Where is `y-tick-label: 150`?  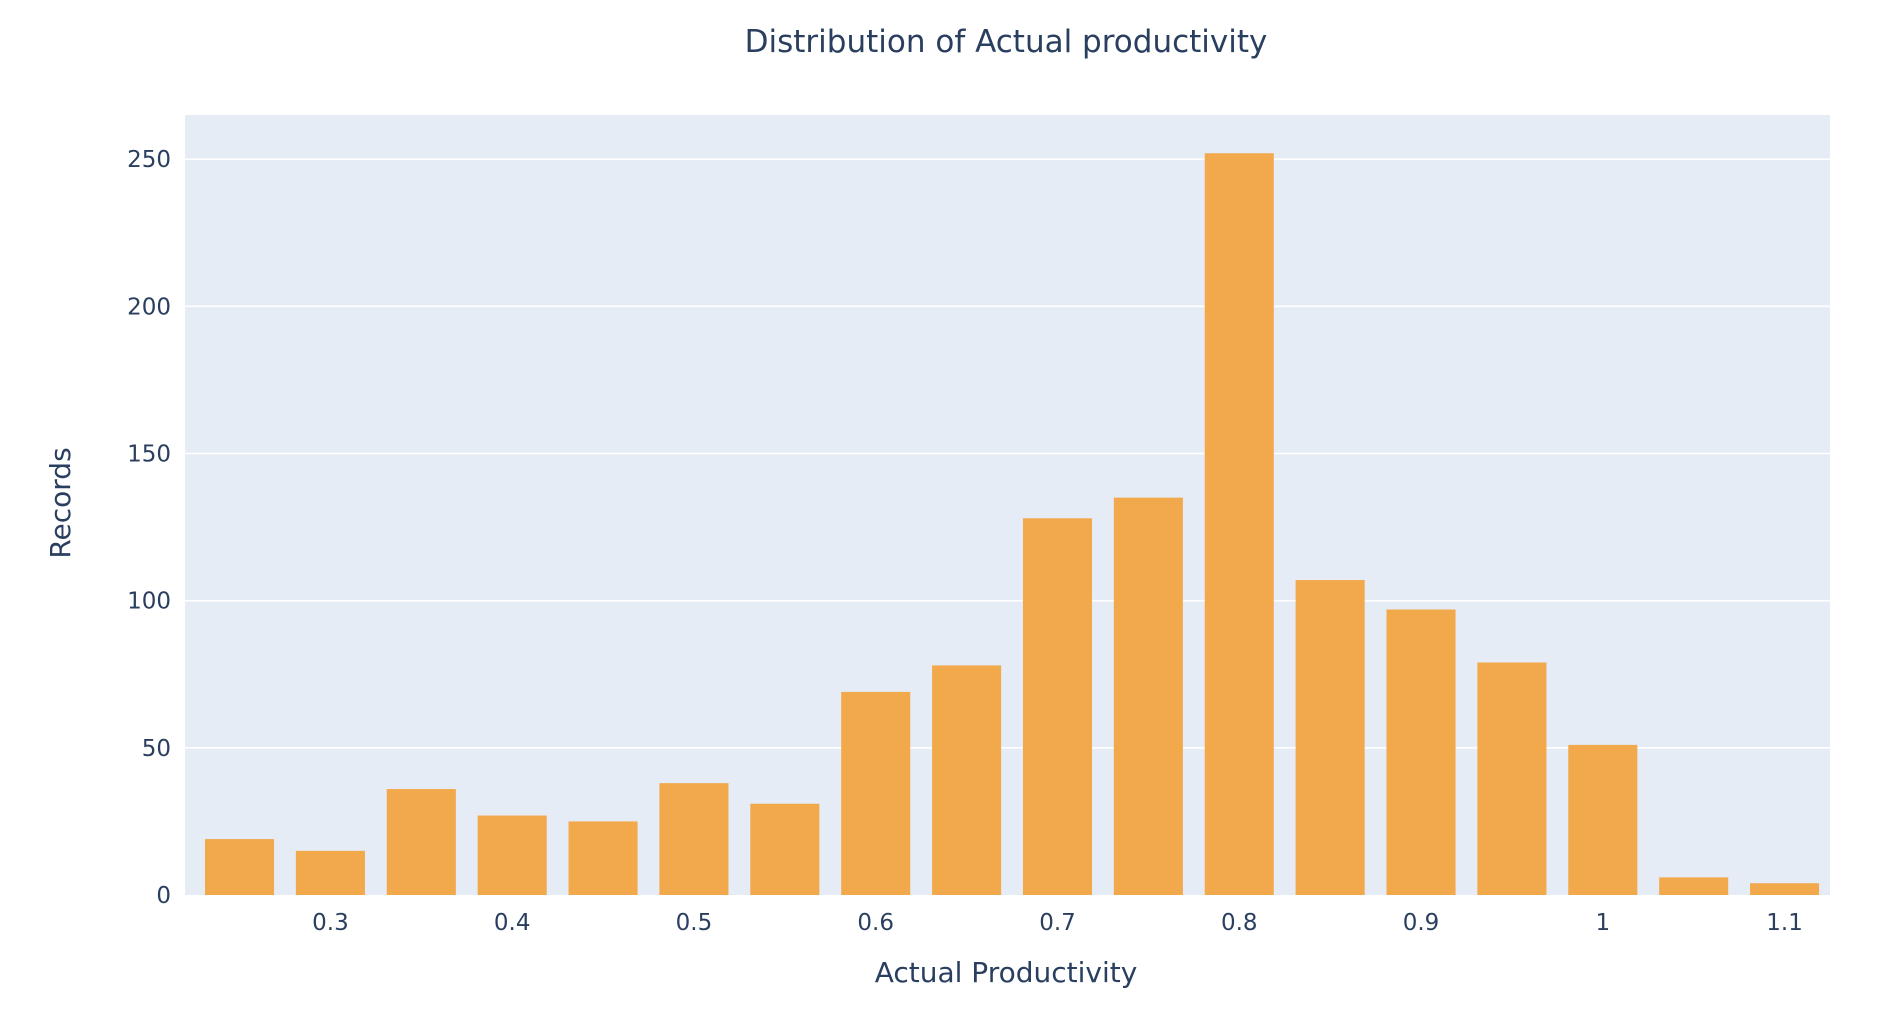 y-tick-label: 150 is located at coordinates (149, 454).